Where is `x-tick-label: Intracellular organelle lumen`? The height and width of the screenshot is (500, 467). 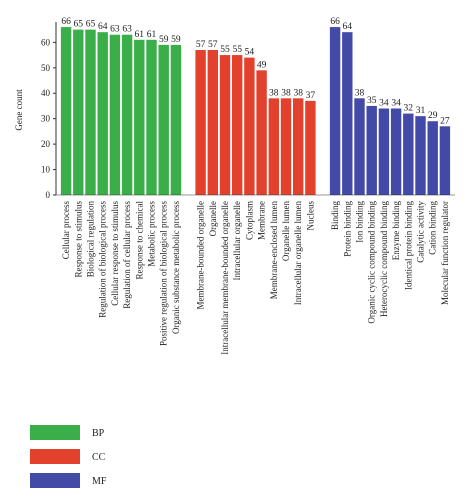
x-tick-label: Intracellular organelle lumen is located at coordinates (298, 253).